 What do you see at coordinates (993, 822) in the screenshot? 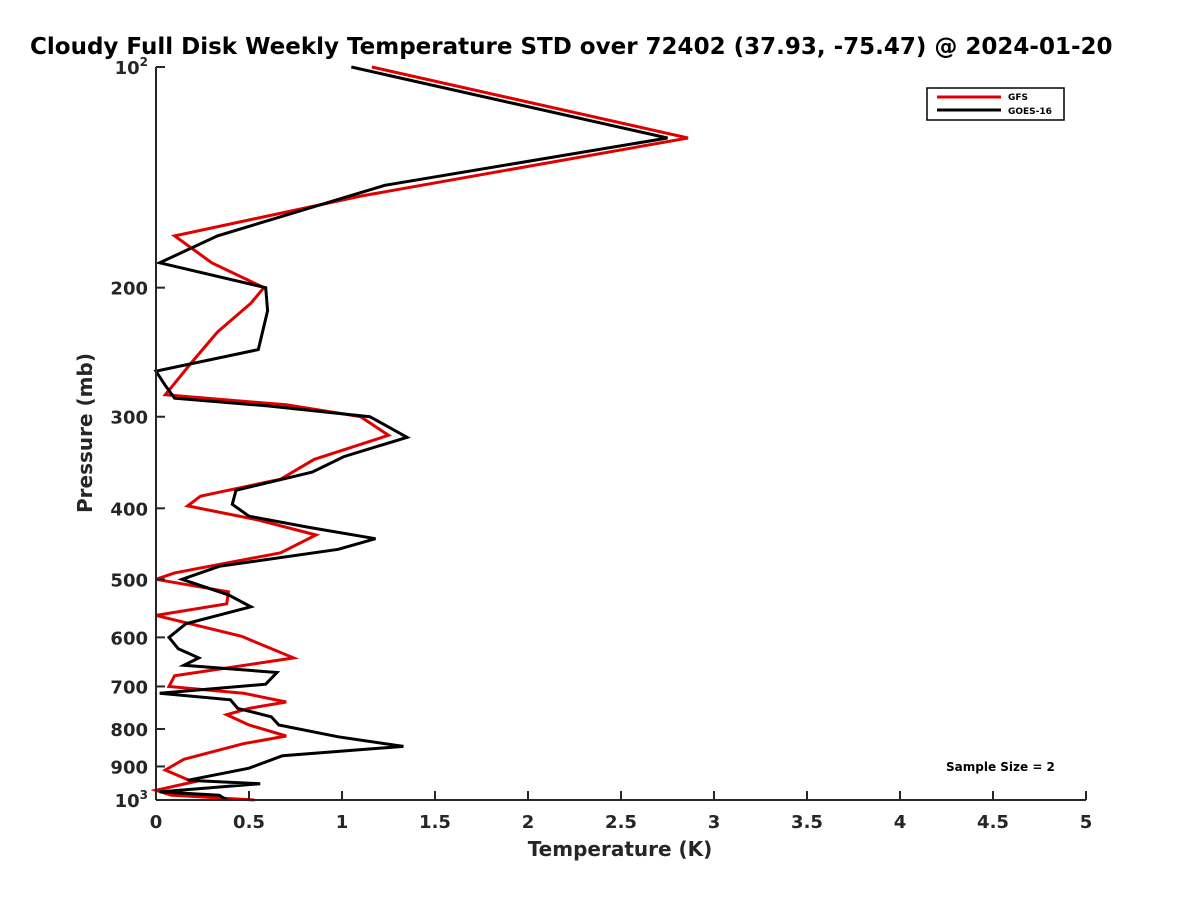
I see `x-tick-label: 4.5` at bounding box center [993, 822].